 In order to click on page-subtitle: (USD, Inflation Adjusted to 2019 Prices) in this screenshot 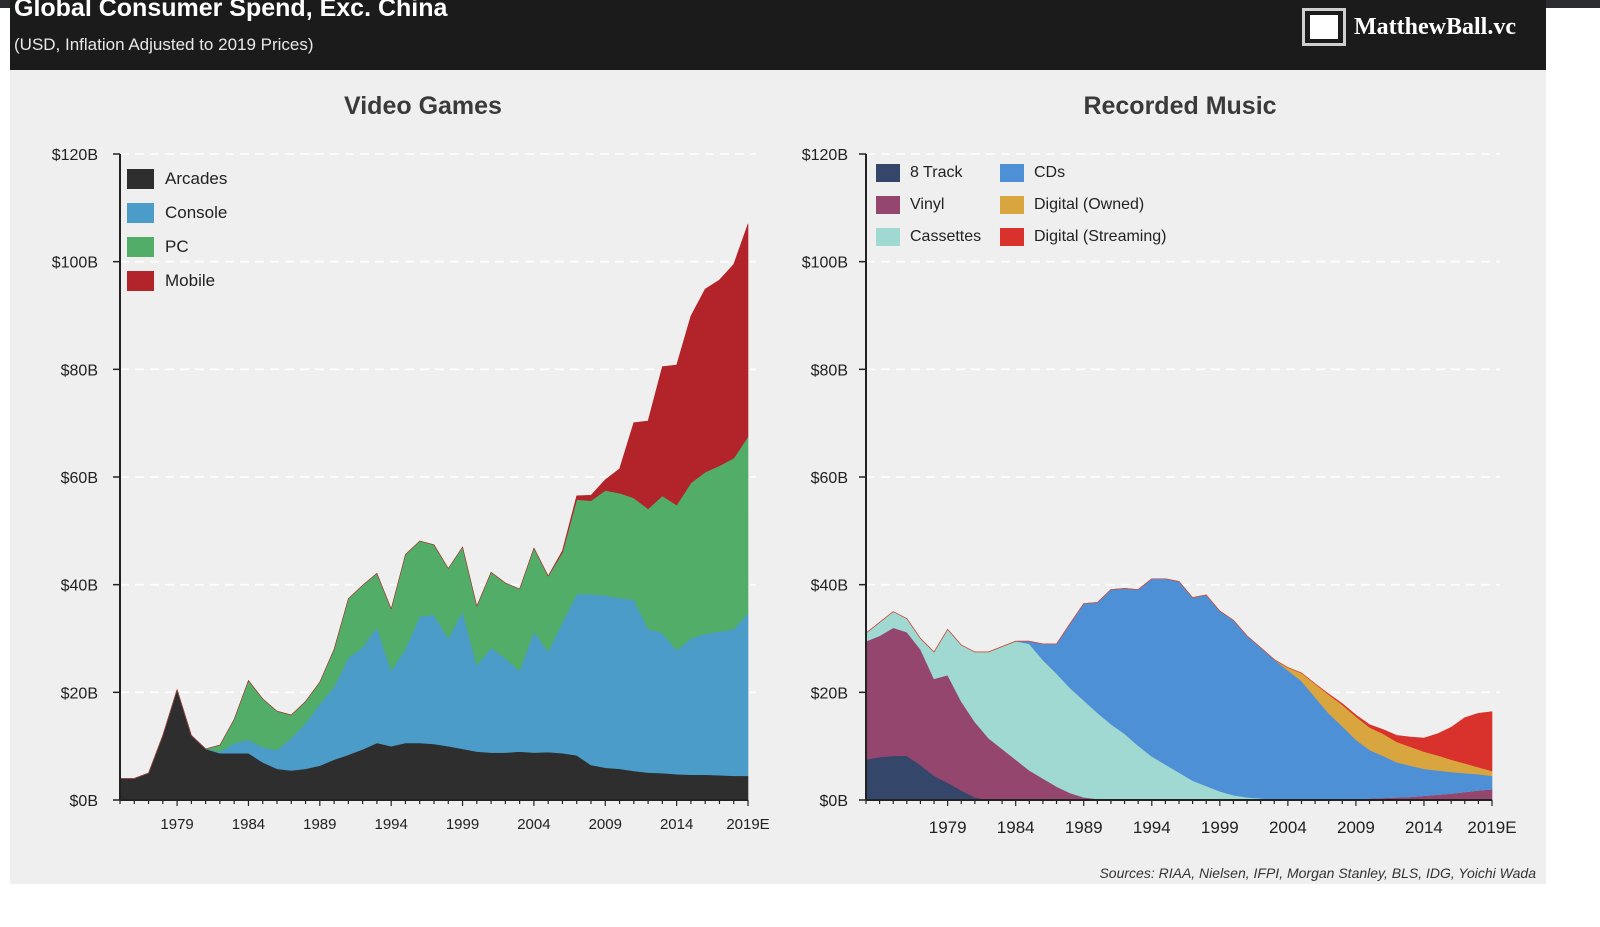, I will do `click(164, 44)`.